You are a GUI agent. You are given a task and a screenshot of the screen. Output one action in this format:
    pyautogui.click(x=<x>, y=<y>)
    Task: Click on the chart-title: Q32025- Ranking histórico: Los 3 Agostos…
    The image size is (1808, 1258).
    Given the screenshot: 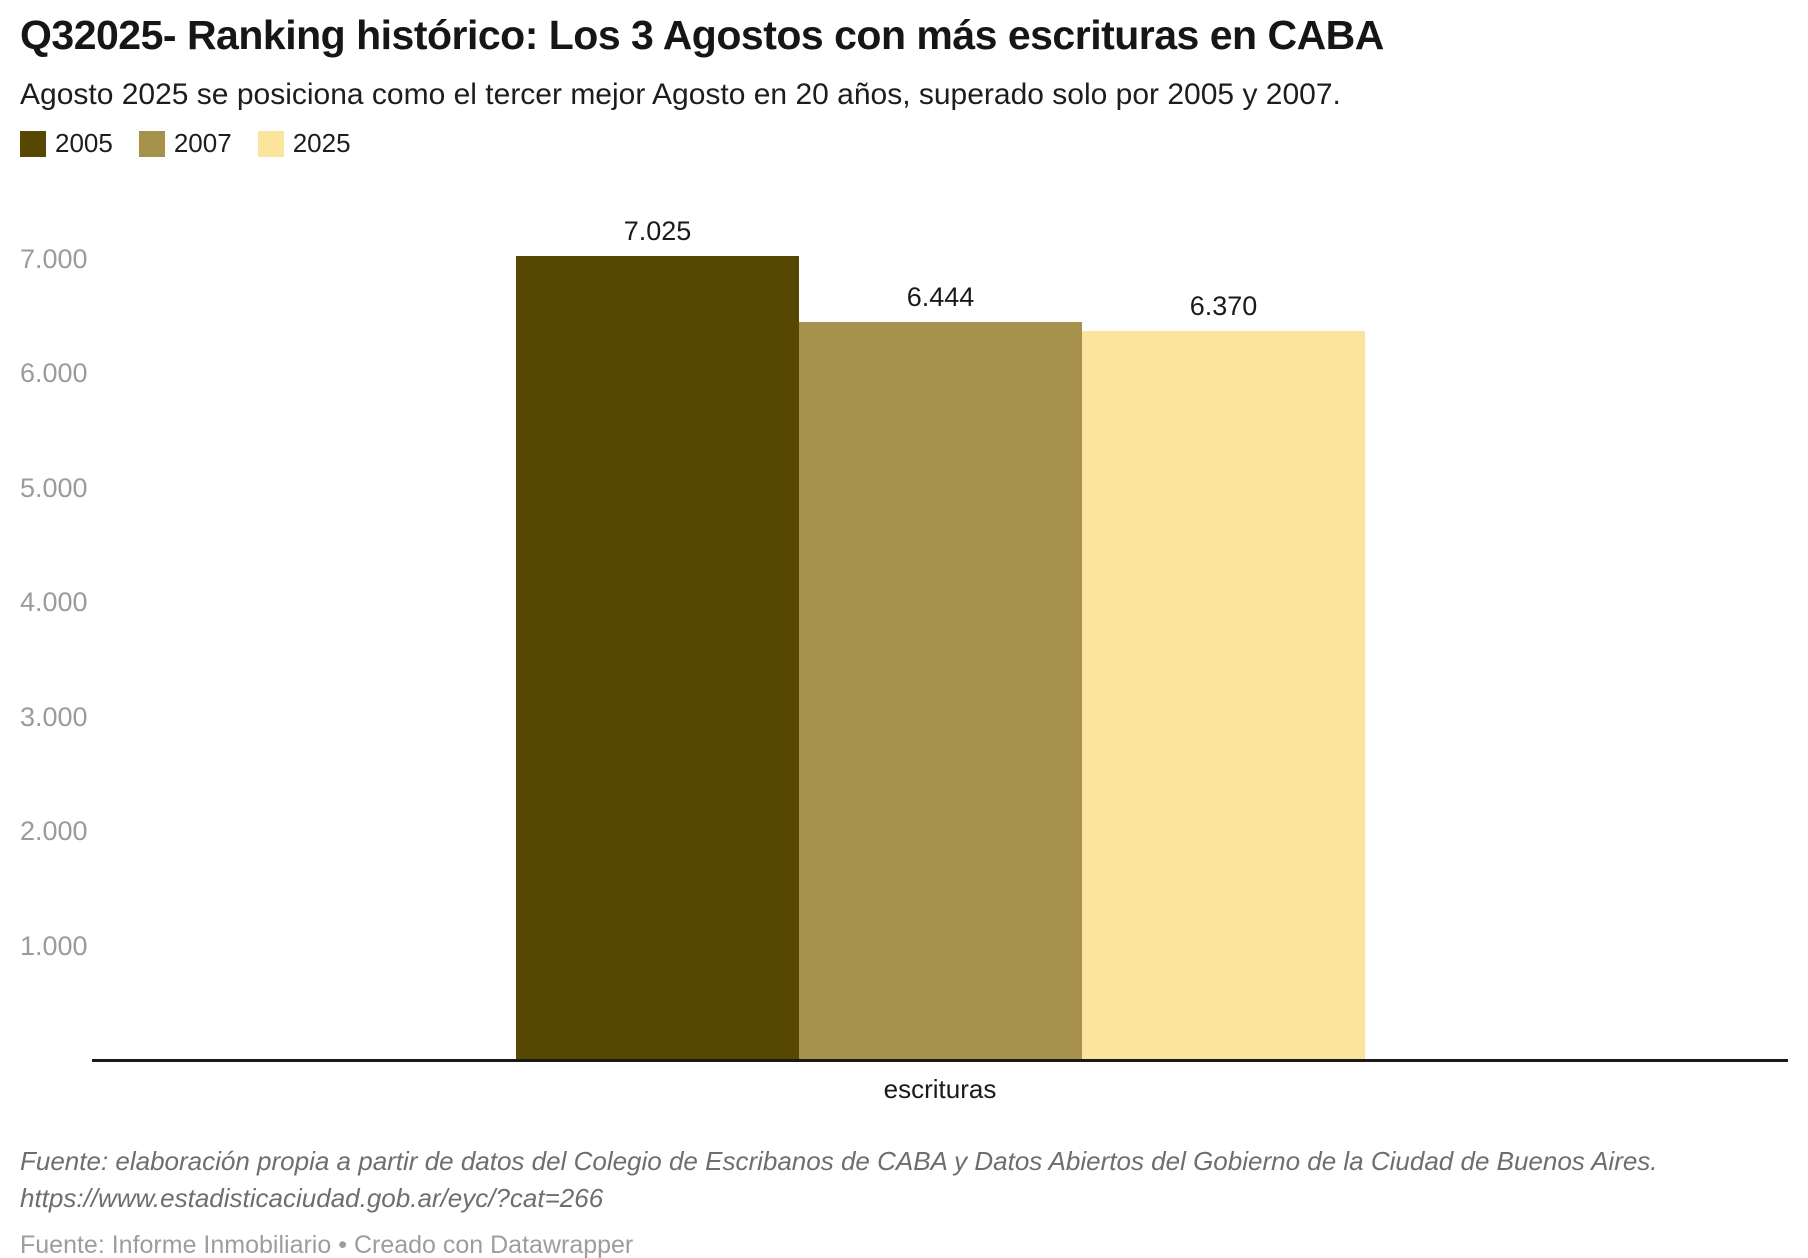 What is the action you would take?
    pyautogui.click(x=702, y=35)
    